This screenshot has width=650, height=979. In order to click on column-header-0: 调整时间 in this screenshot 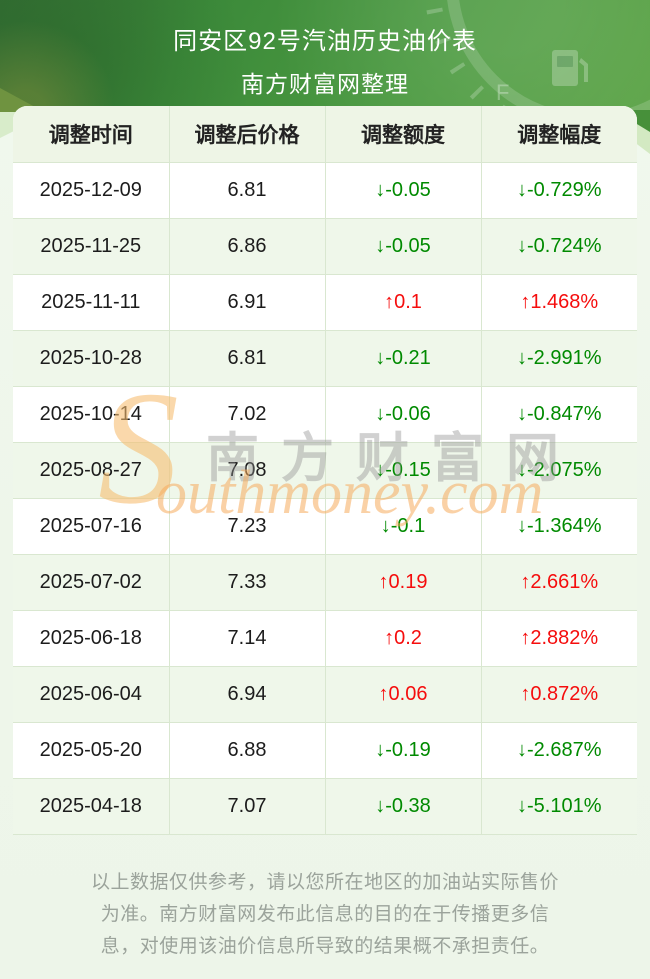, I will do `click(91, 134)`.